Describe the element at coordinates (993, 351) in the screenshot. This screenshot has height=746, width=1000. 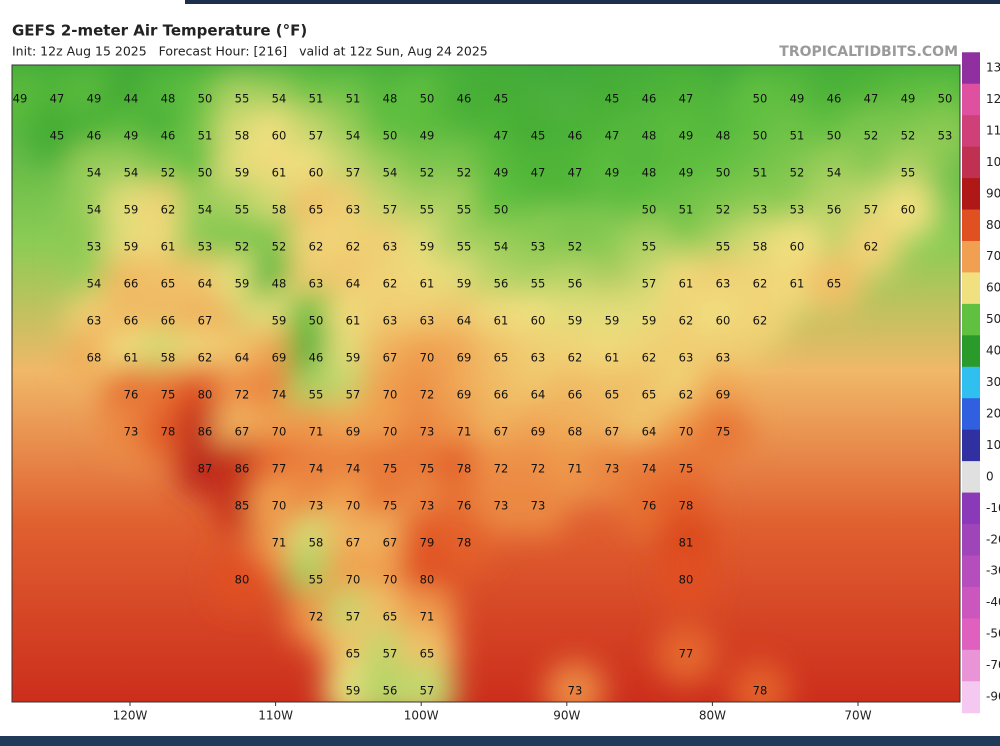
I see `colorbar-label: 40` at that location.